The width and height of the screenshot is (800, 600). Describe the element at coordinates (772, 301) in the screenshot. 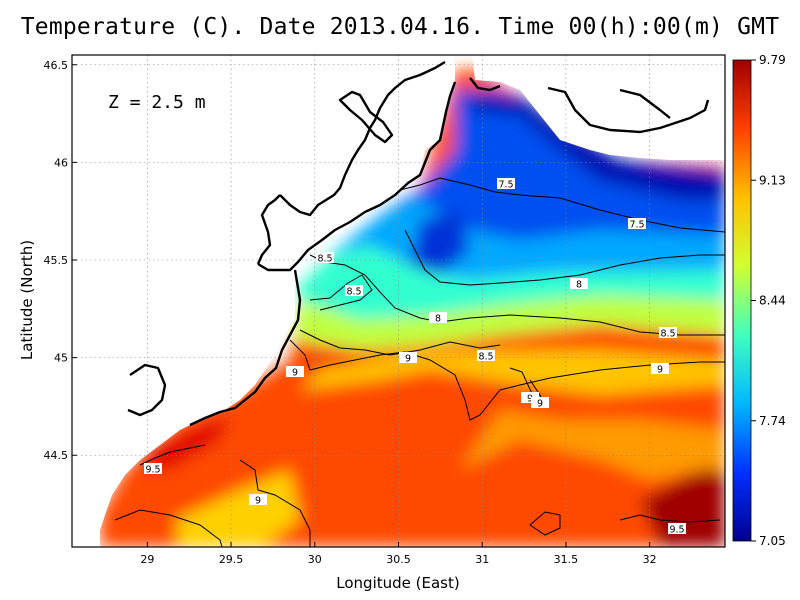

I see `colorbar-tick-label: 8.44` at that location.